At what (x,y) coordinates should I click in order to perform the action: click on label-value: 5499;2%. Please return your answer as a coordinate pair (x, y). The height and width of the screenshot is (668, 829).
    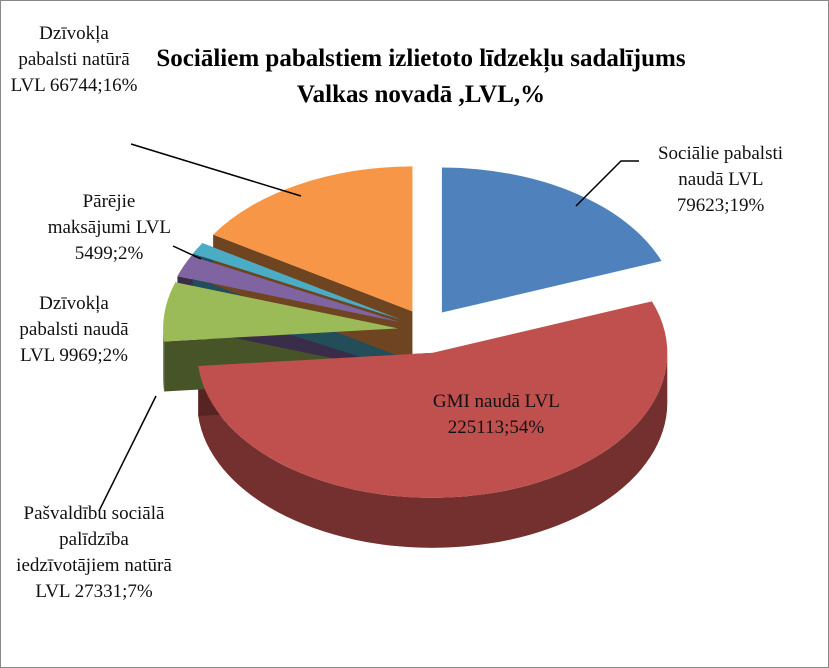
    Looking at the image, I should click on (109, 253).